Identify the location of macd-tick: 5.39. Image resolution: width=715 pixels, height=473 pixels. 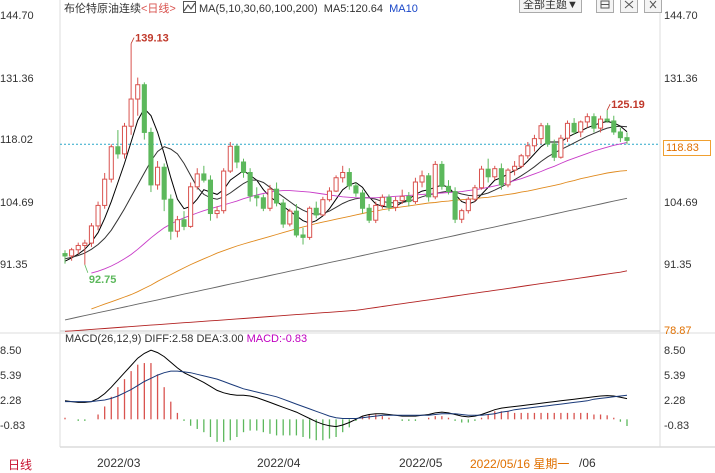
(675, 376).